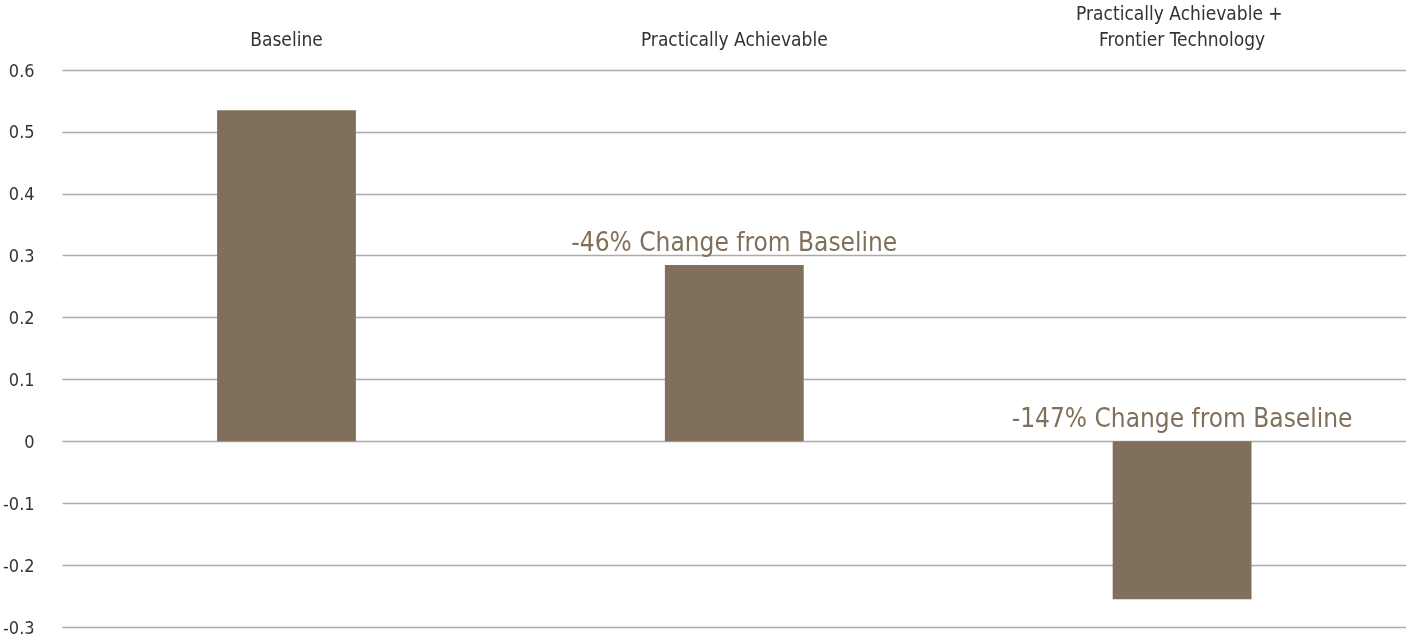 This screenshot has width=1418, height=636. What do you see at coordinates (734, 39) in the screenshot?
I see `x-tick-label: Practically Achievable` at bounding box center [734, 39].